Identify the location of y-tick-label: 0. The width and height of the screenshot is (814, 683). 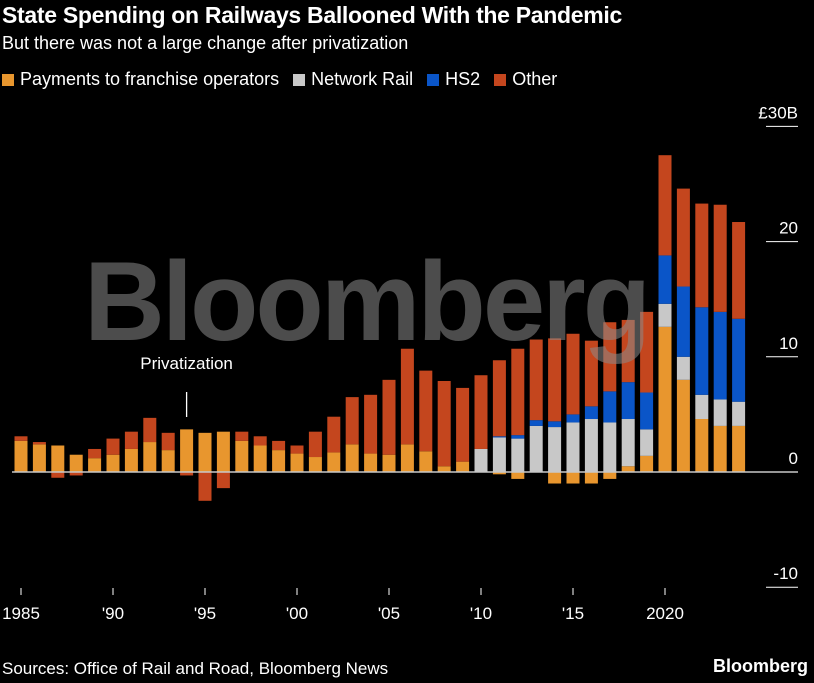
(793, 458).